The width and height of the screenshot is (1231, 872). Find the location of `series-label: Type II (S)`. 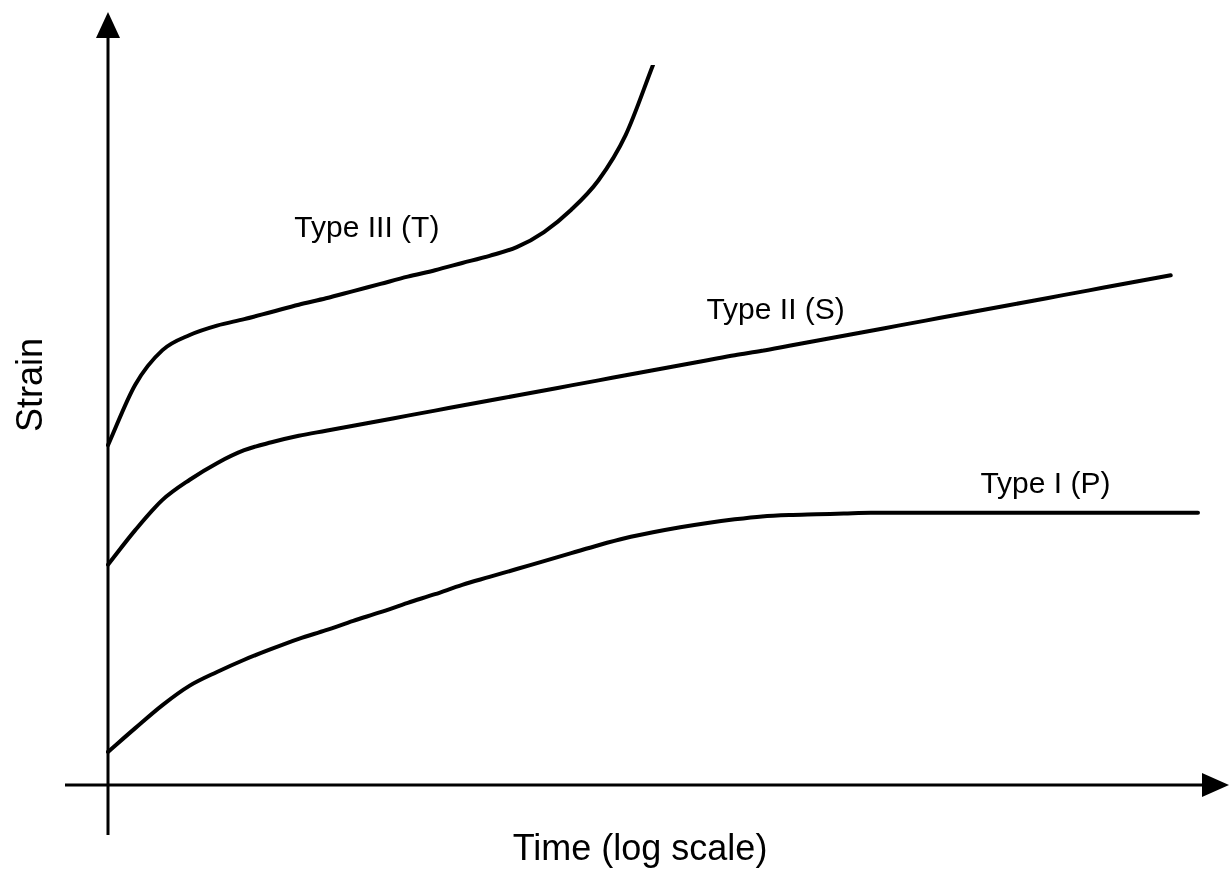

series-label: Type II (S) is located at coordinates (775, 309).